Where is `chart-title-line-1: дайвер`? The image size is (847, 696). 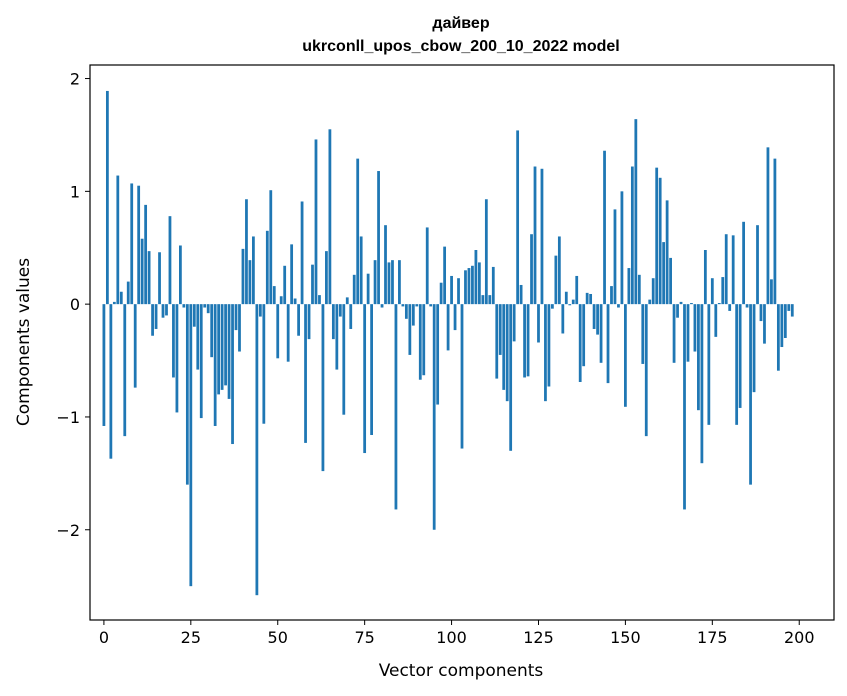 chart-title-line-1: дайвер is located at coordinates (460, 23).